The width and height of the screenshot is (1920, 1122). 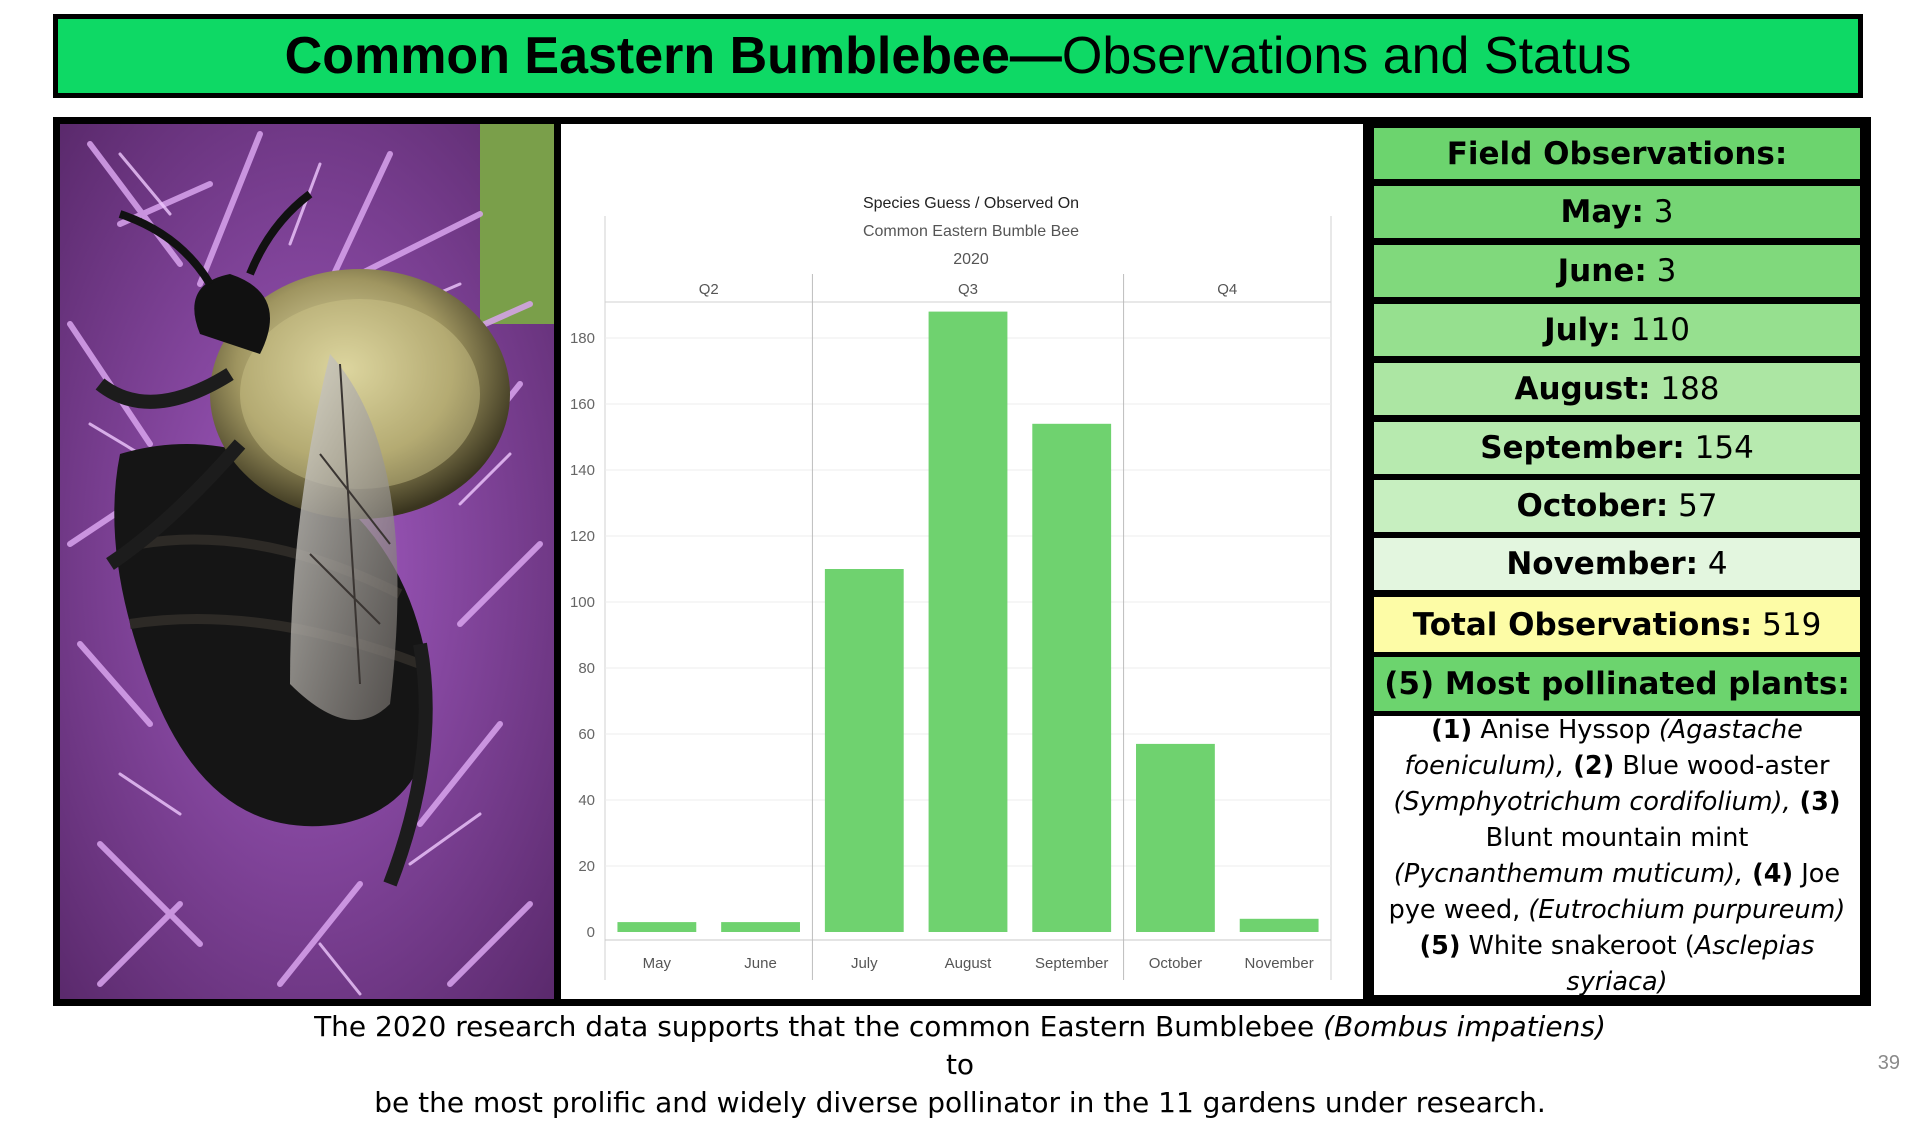 I want to click on plant-number: (1), so click(x=1452, y=729).